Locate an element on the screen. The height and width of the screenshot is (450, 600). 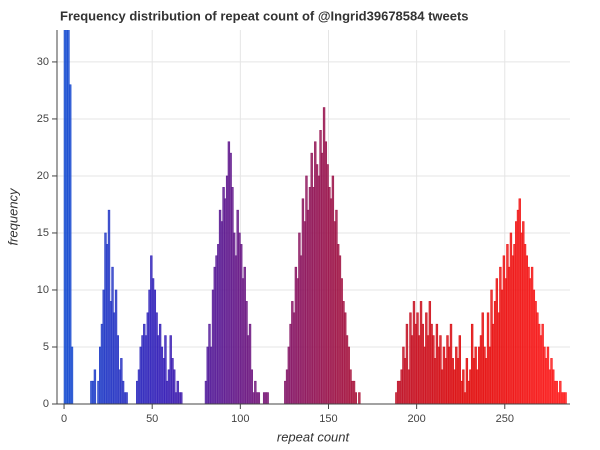
x-tick-label: 0 is located at coordinates (64, 419).